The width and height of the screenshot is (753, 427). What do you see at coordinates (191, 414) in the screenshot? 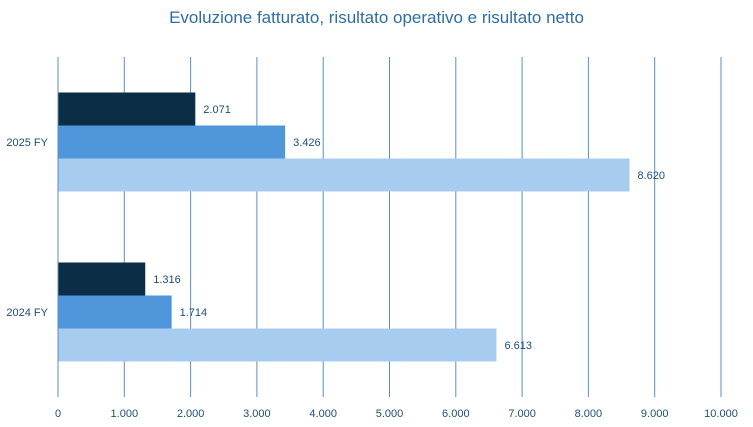
I see `x-tick-label: 2.000` at bounding box center [191, 414].